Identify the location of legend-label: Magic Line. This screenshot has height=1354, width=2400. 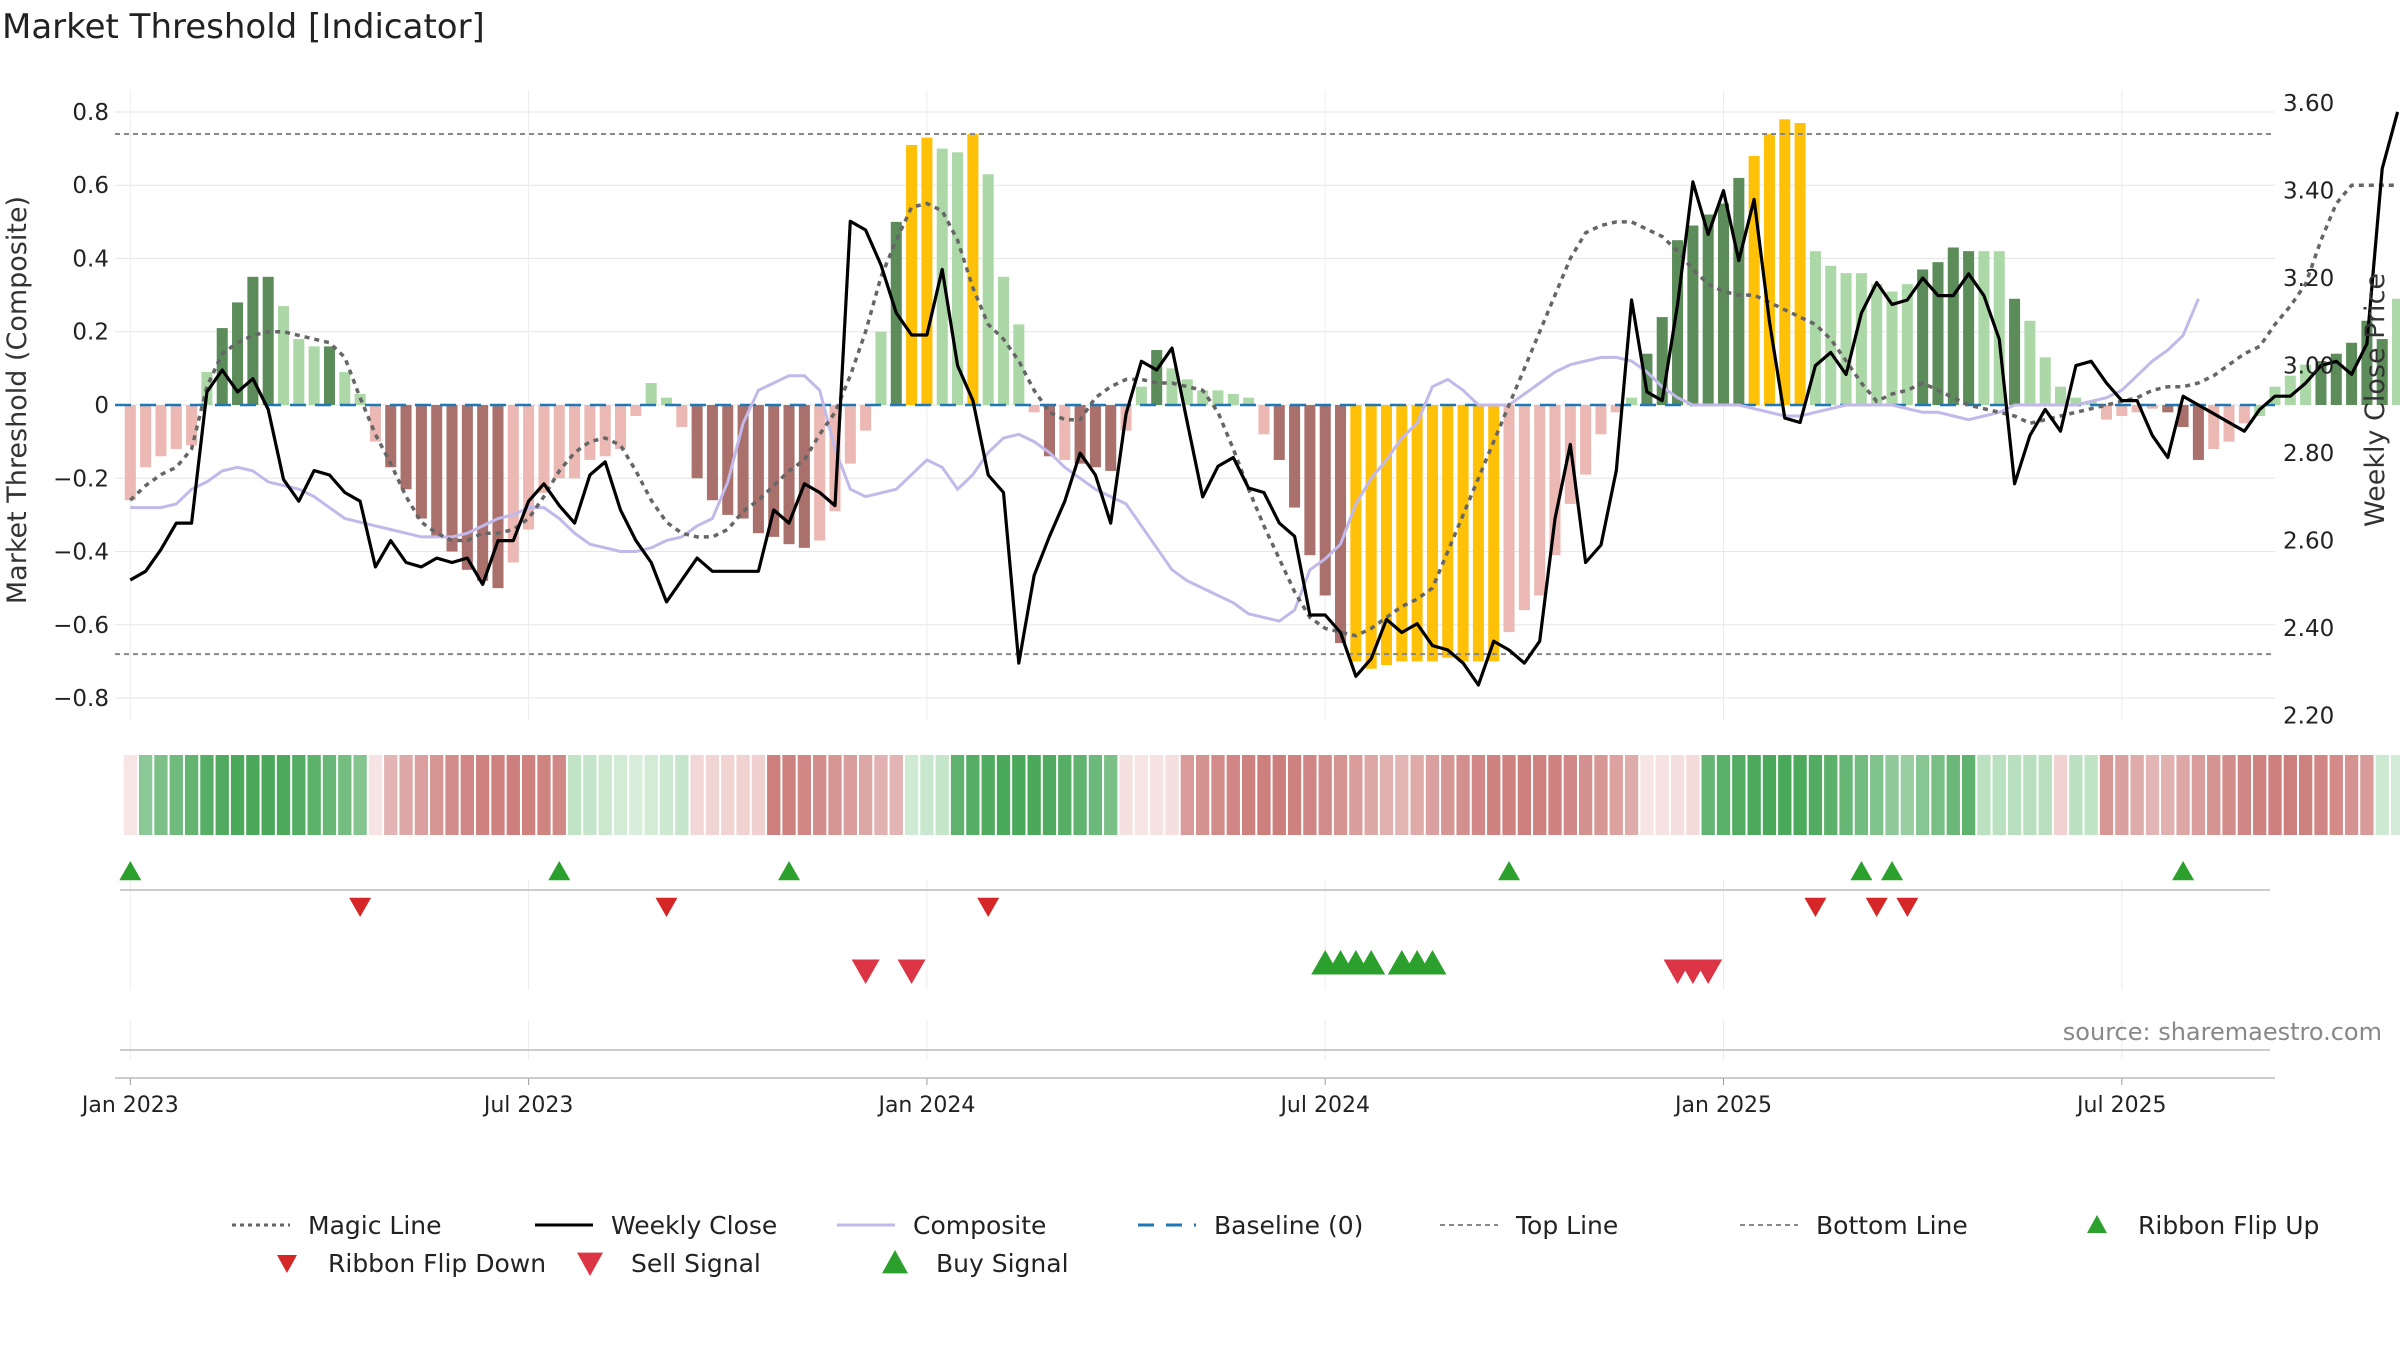
(375, 1225).